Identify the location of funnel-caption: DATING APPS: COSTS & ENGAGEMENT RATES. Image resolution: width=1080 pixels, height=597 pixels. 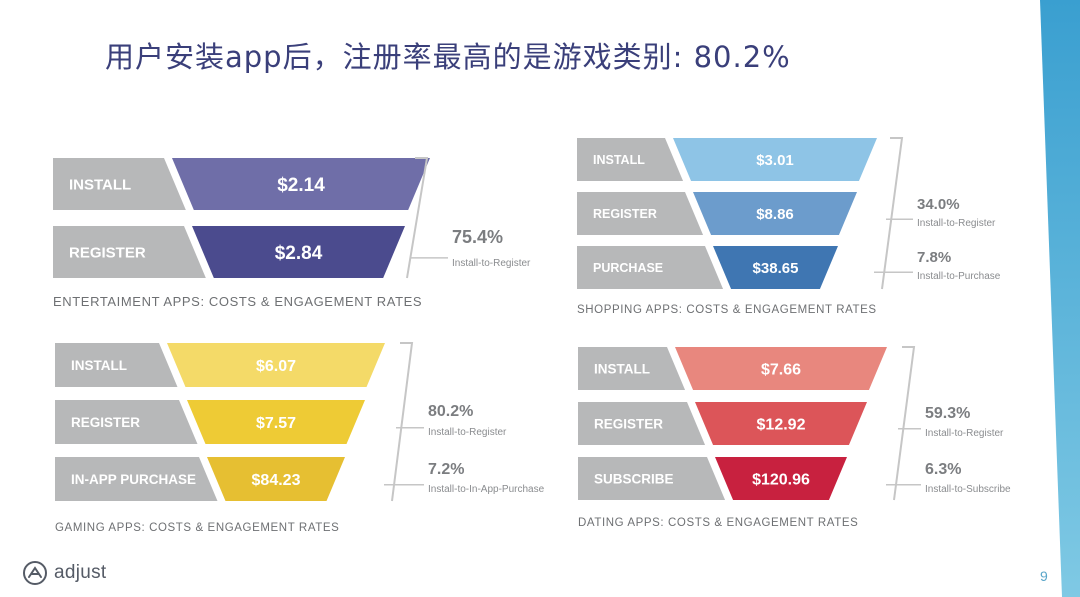
(718, 523).